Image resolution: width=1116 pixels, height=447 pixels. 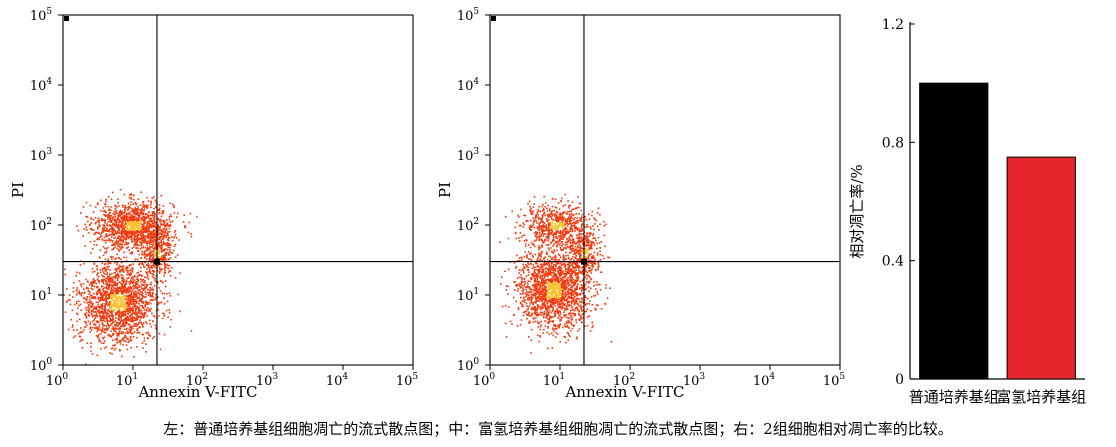 What do you see at coordinates (120, 300) in the screenshot?
I see `left-point-2063` at bounding box center [120, 300].